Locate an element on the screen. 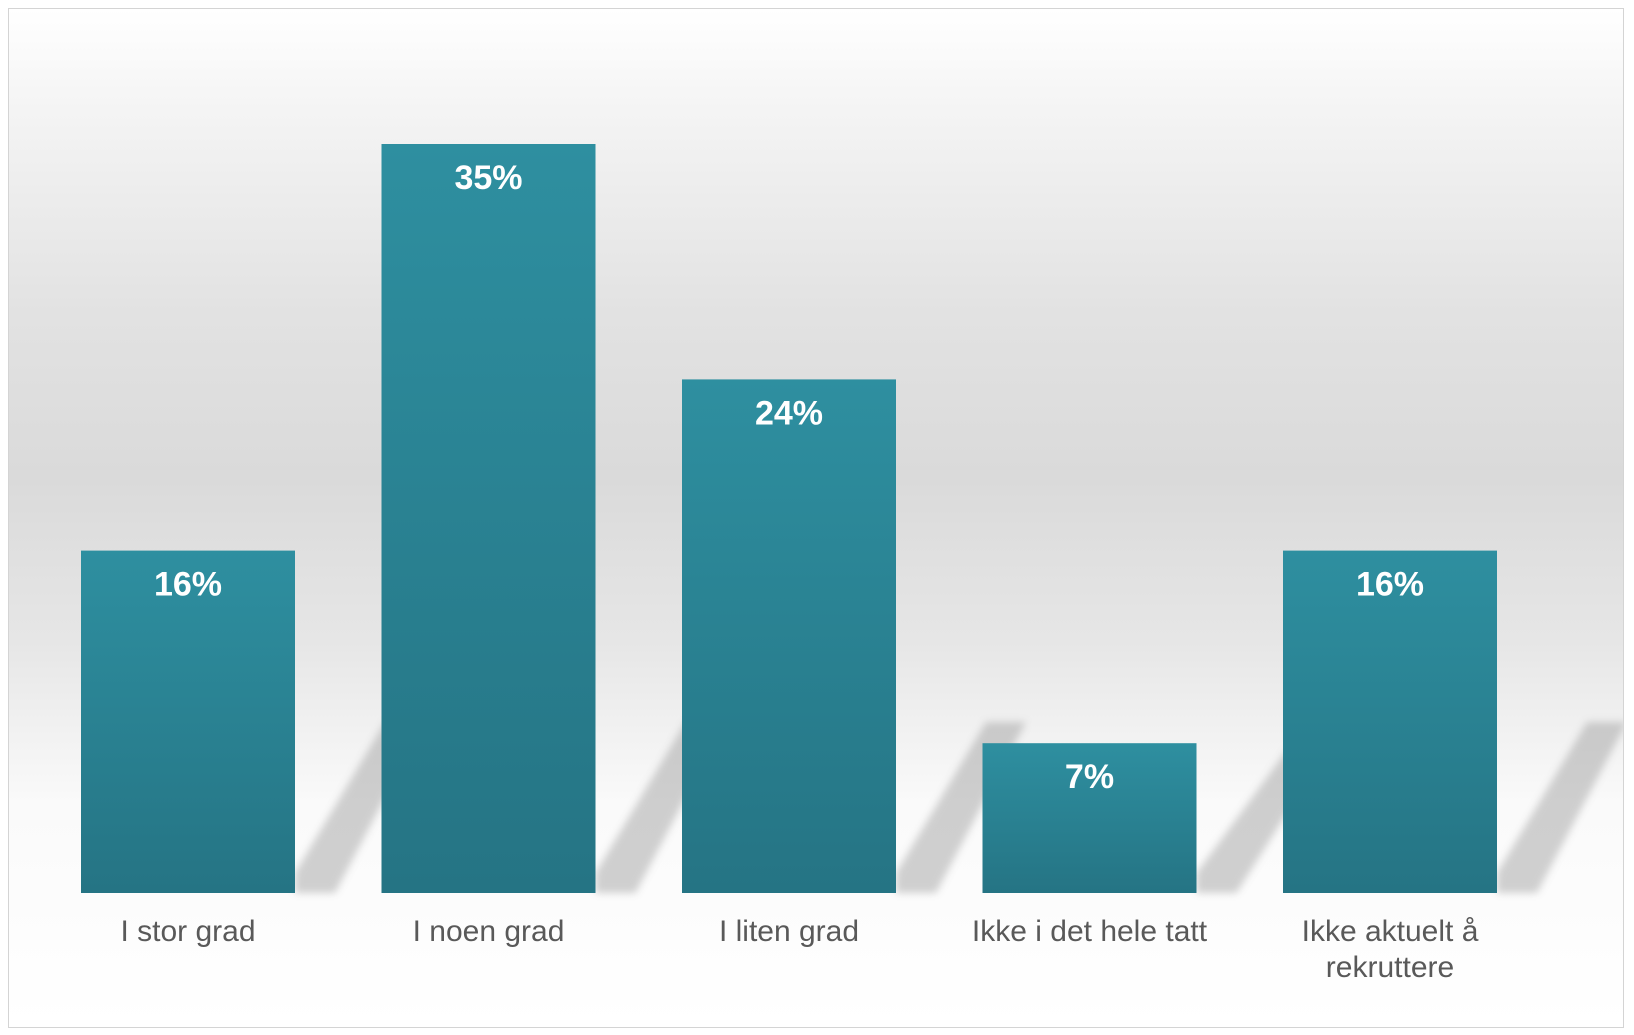  category-label: I noen grad is located at coordinates (489, 931).